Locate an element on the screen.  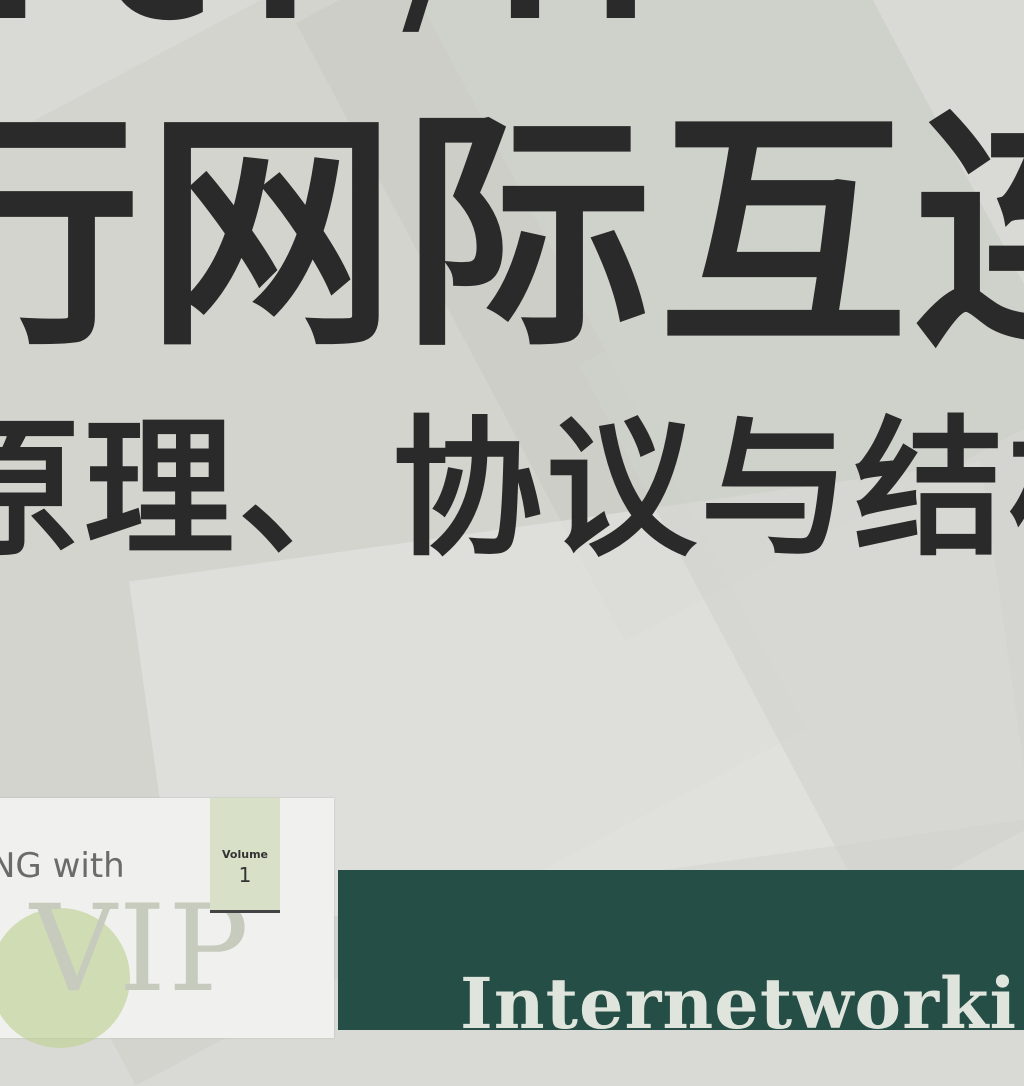
volume-label: Volume is located at coordinates (245, 854).